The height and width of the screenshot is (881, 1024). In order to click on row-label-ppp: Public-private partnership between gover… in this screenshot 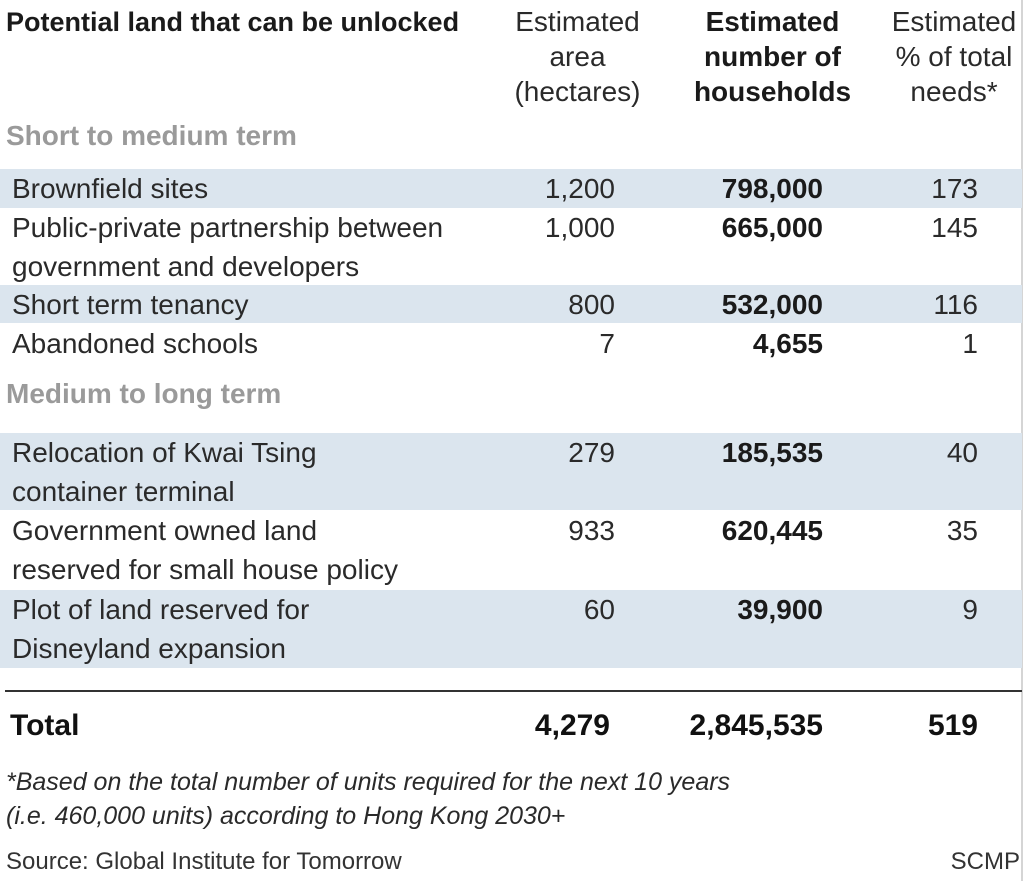, I will do `click(228, 247)`.